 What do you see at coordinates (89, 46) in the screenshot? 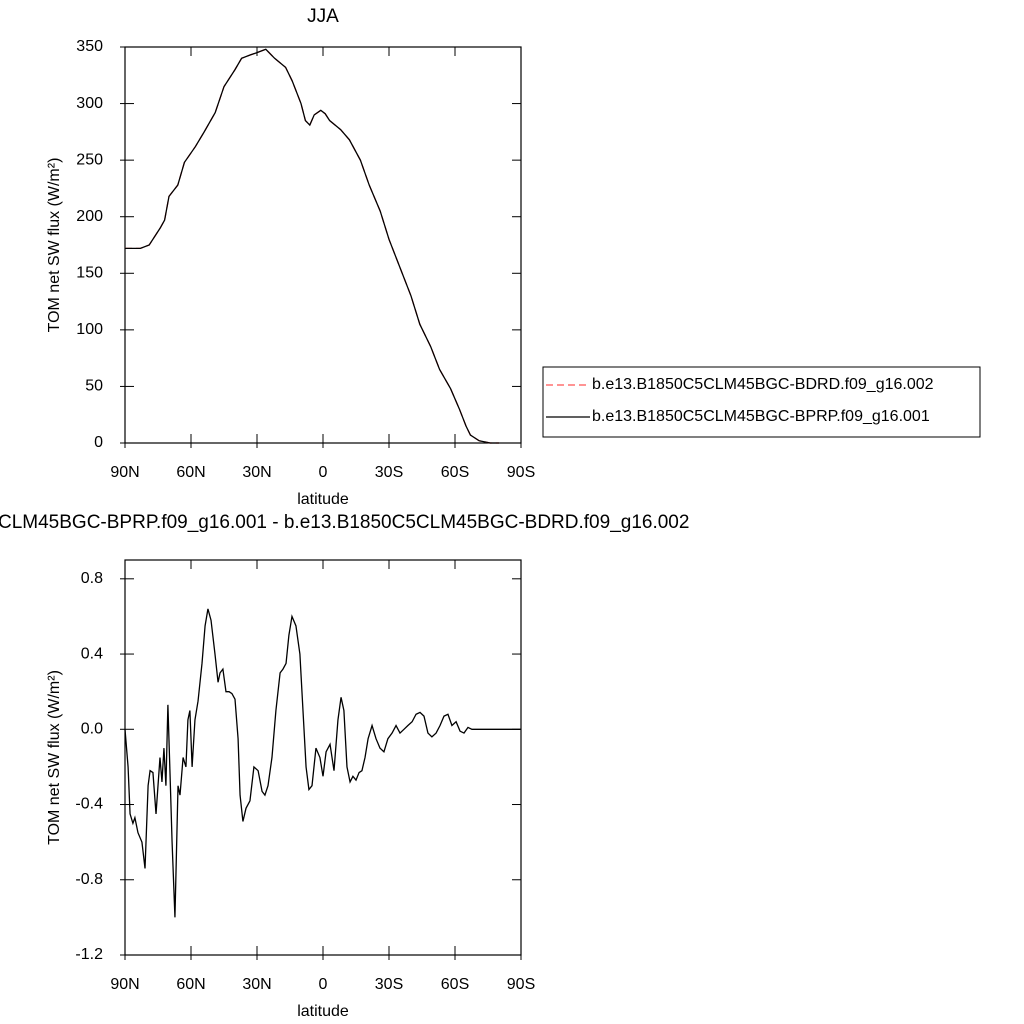
I see `y-tick-label: 350` at bounding box center [89, 46].